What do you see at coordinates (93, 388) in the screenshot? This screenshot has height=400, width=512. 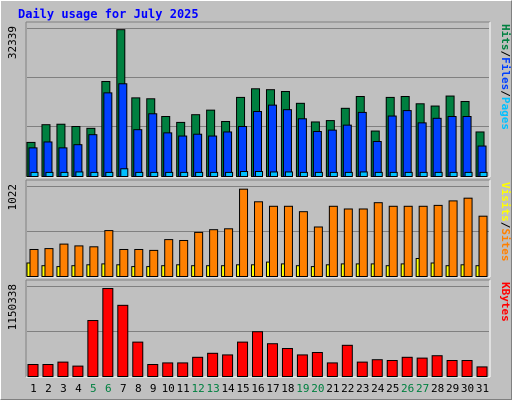 I see `day-tick-label: 5` at bounding box center [93, 388].